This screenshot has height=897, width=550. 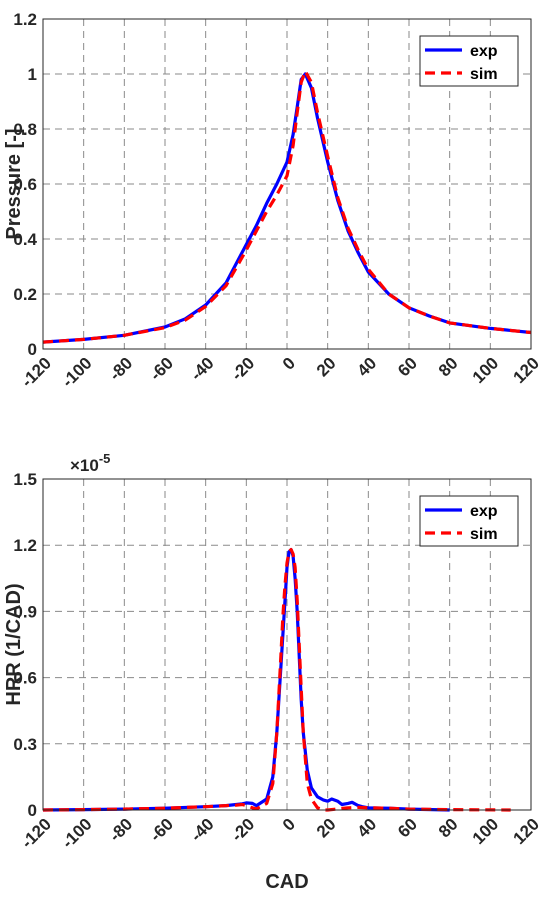 What do you see at coordinates (25, 294) in the screenshot?
I see `y-tick-label: 0.2` at bounding box center [25, 294].